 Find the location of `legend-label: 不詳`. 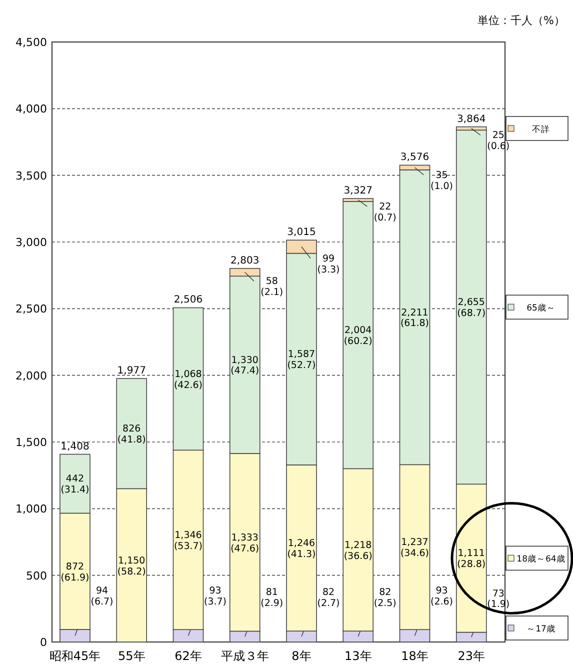

legend-label: 不詳 is located at coordinates (541, 129).